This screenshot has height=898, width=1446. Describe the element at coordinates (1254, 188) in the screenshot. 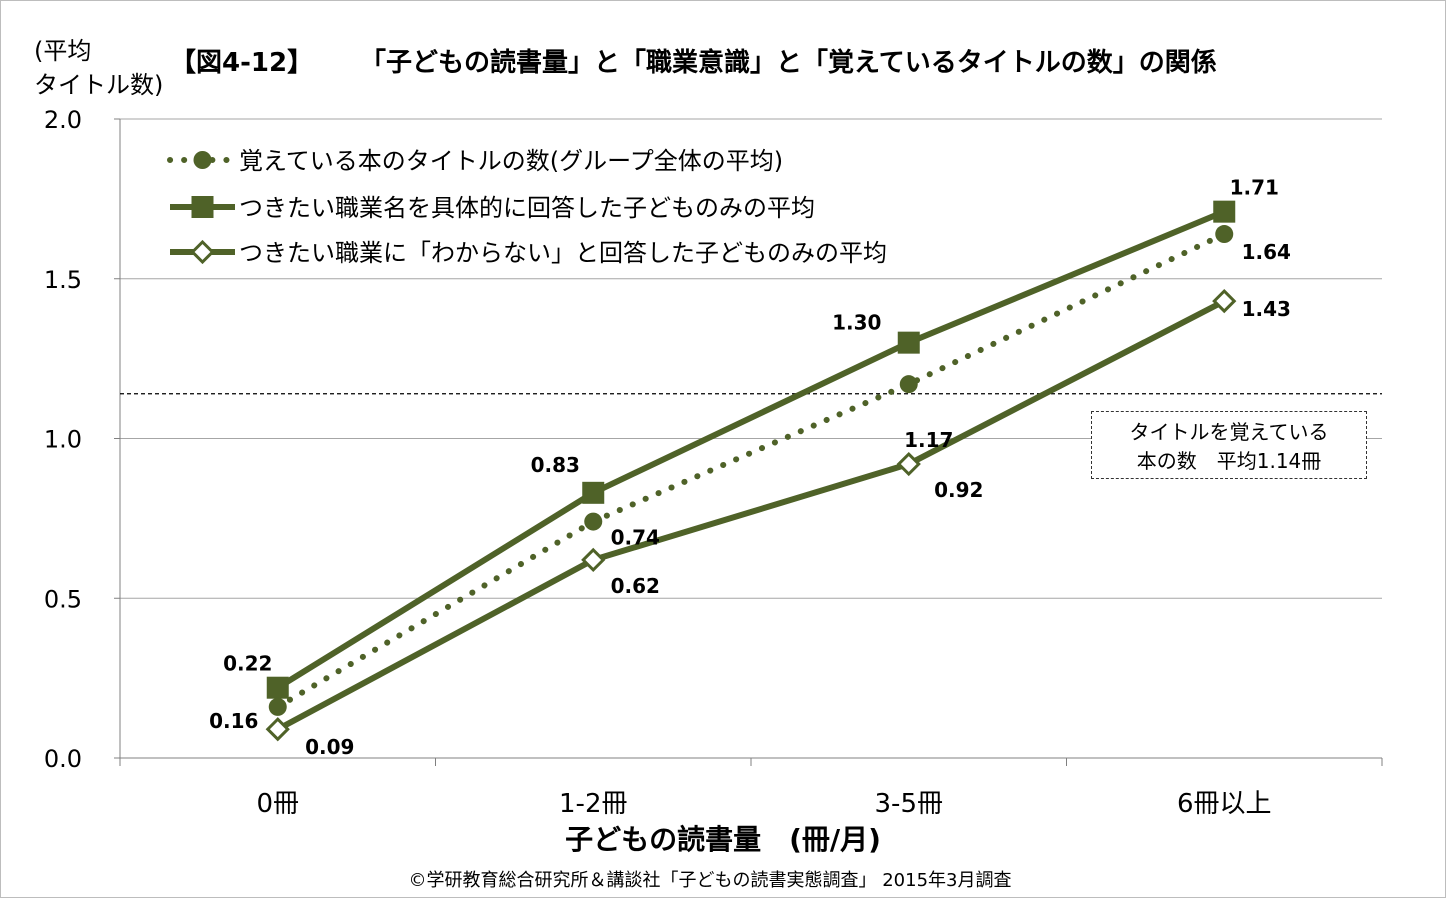

I see `data-label-1-3: 1.71` at that location.